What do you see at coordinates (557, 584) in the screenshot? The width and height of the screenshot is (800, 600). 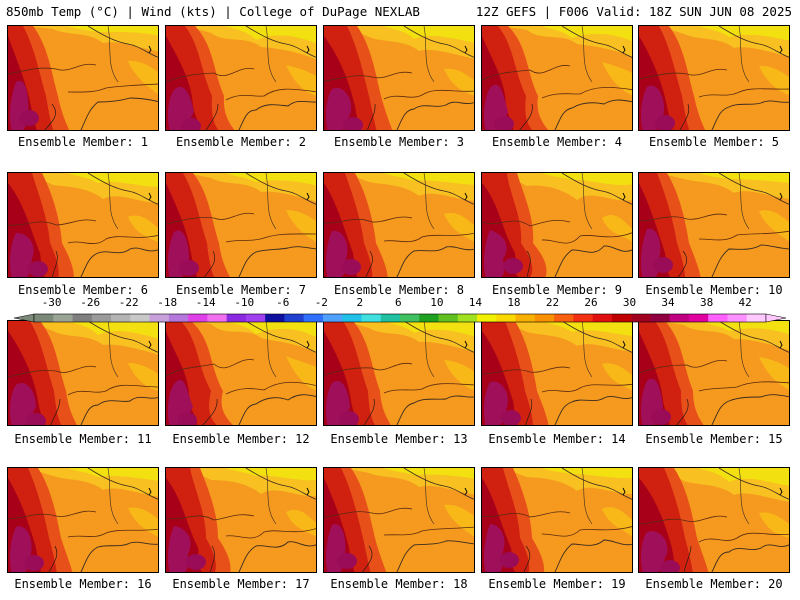 I see `ensemble-member-label: Ensemble Member: 19` at bounding box center [557, 584].